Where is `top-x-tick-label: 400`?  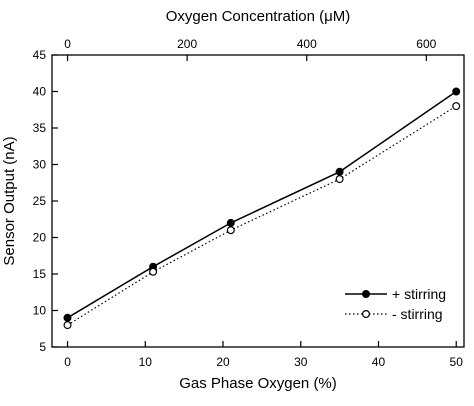
top-x-tick-label: 400 is located at coordinates (307, 44).